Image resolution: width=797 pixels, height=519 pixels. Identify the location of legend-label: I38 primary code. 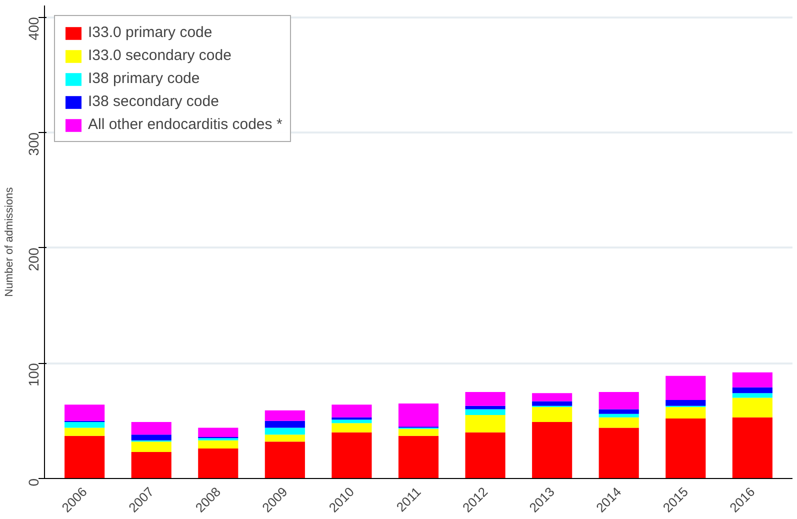
(144, 78).